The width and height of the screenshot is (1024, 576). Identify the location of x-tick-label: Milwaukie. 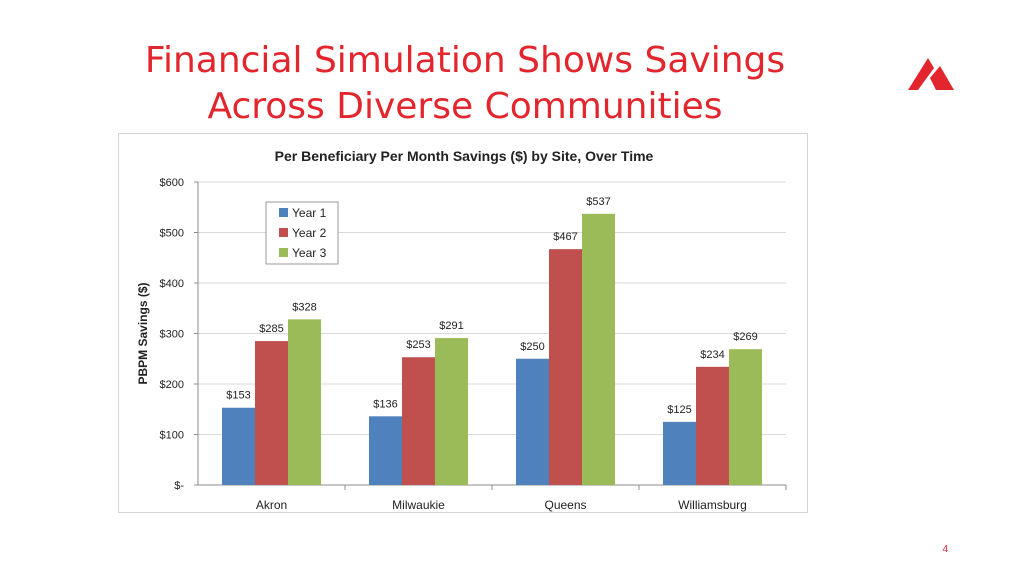
(418, 505).